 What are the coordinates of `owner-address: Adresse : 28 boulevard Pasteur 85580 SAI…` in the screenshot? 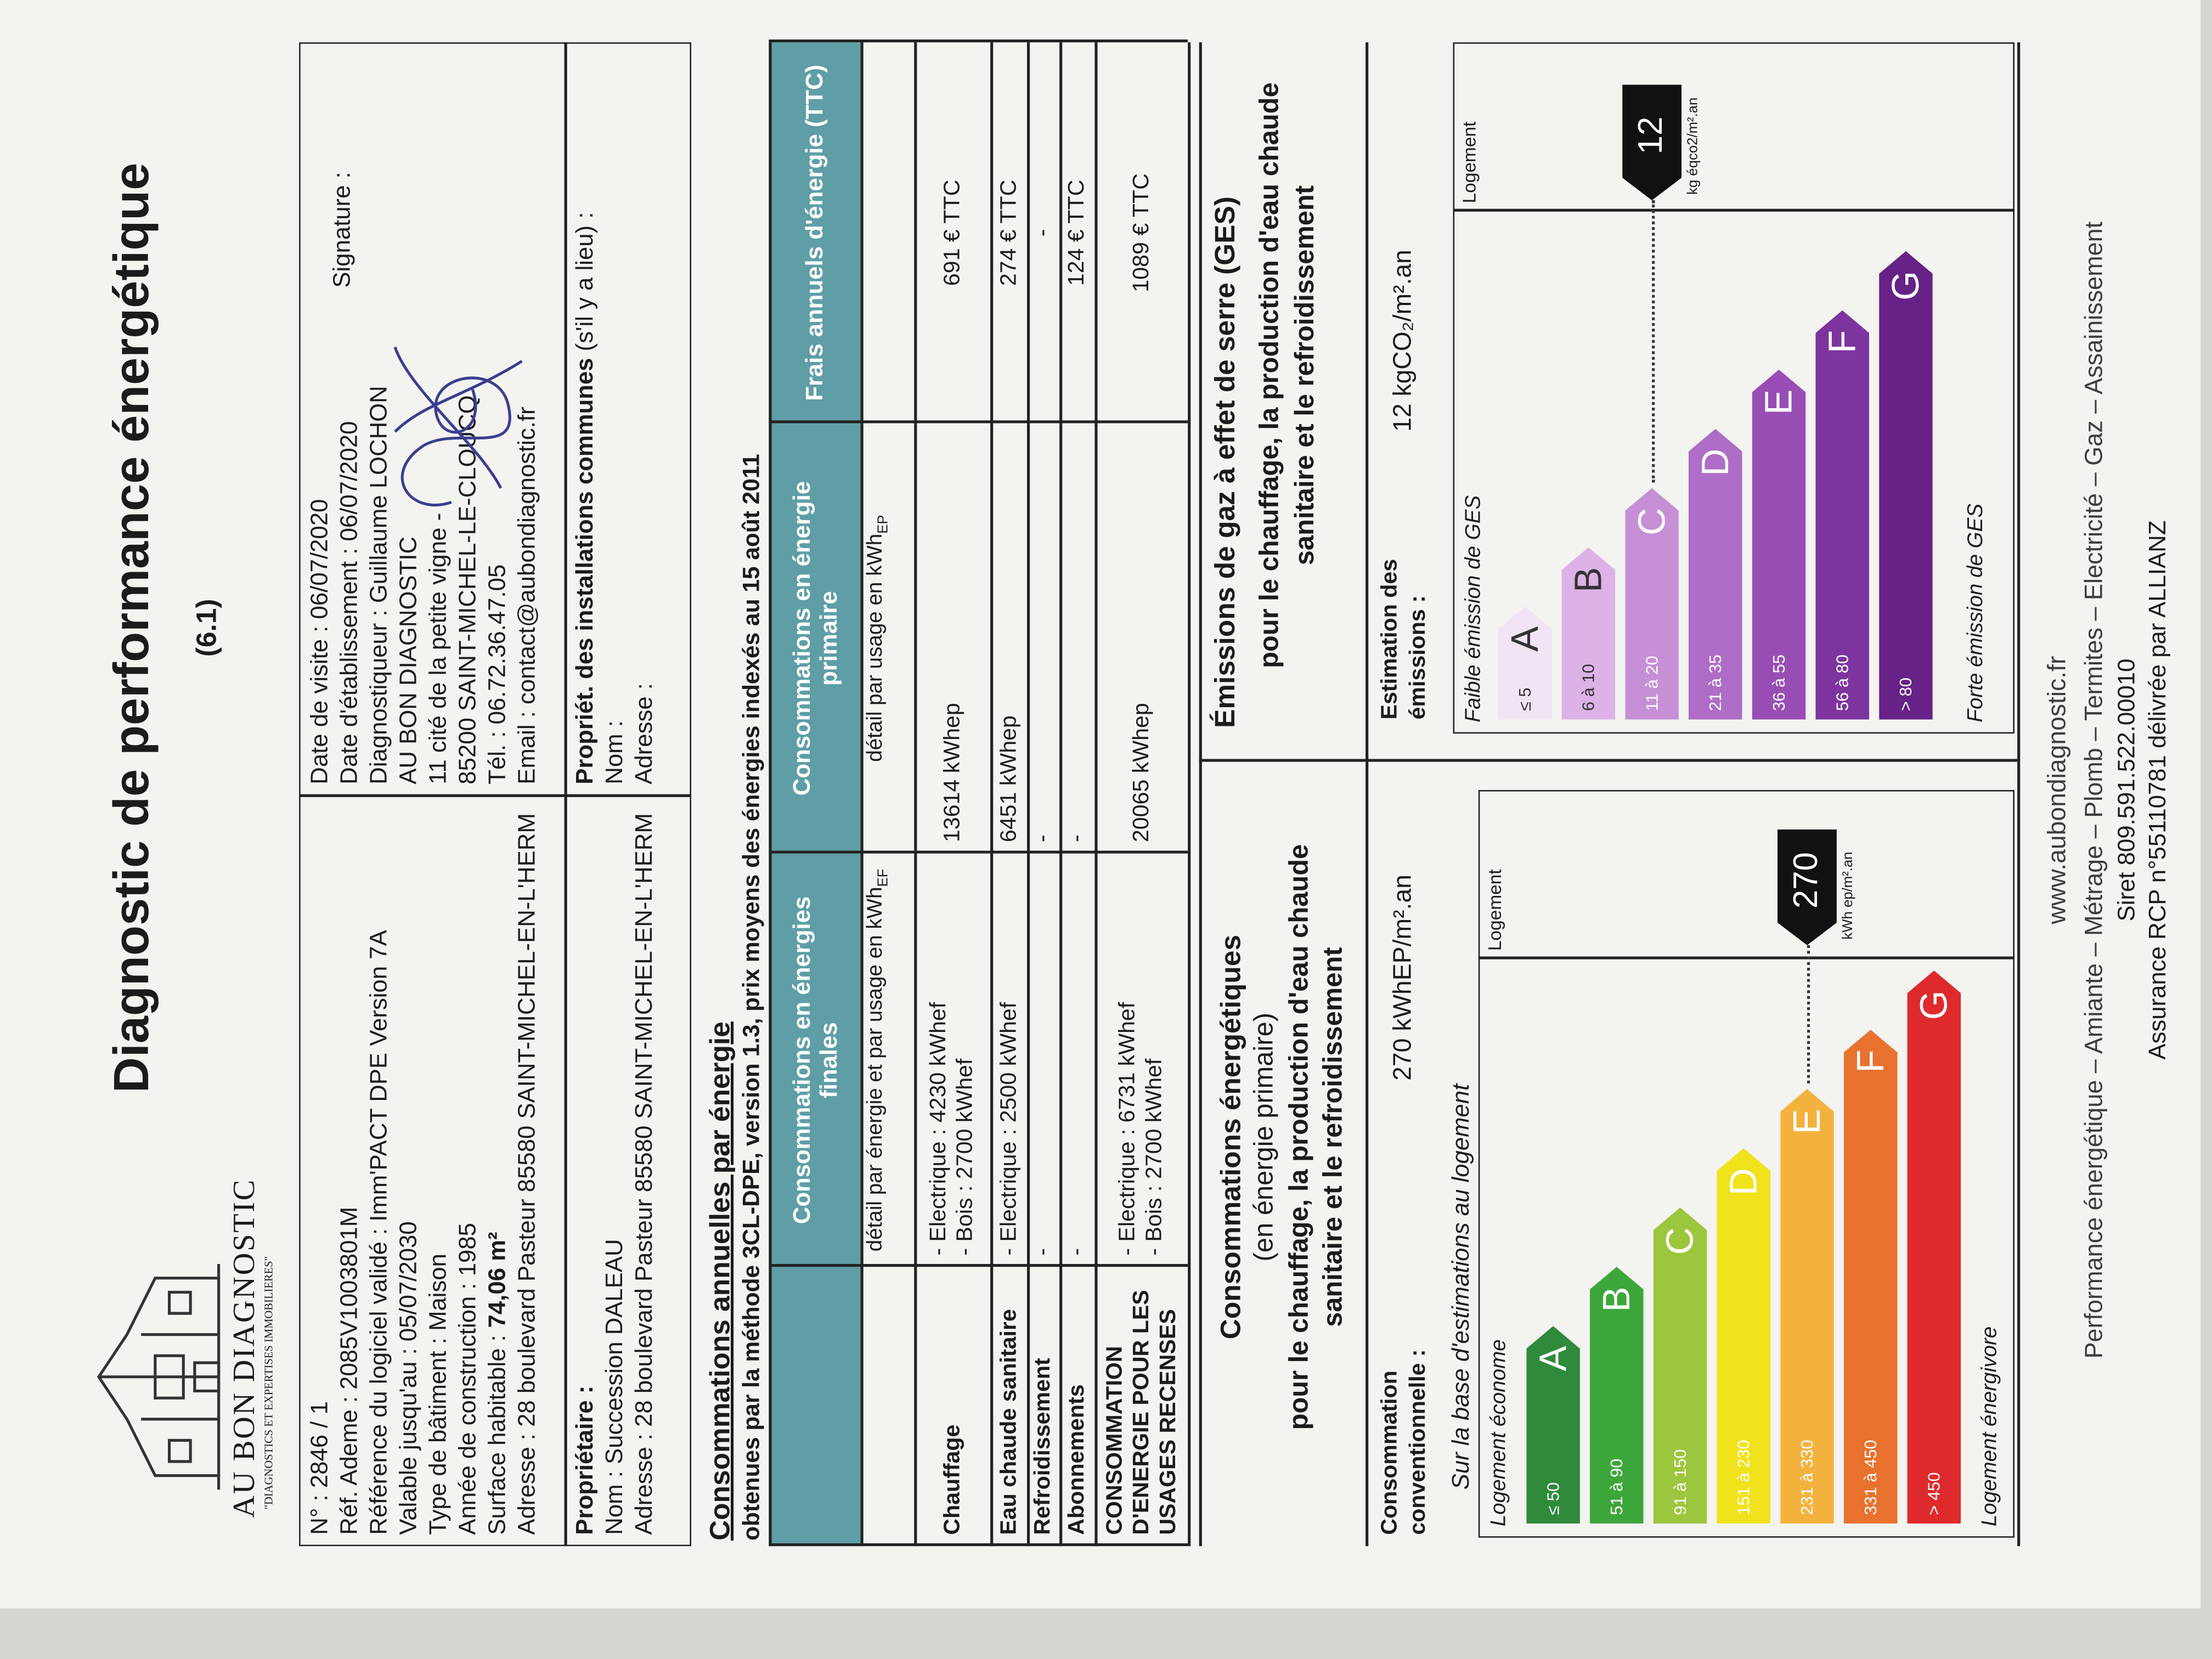 It's located at (644, 1174).